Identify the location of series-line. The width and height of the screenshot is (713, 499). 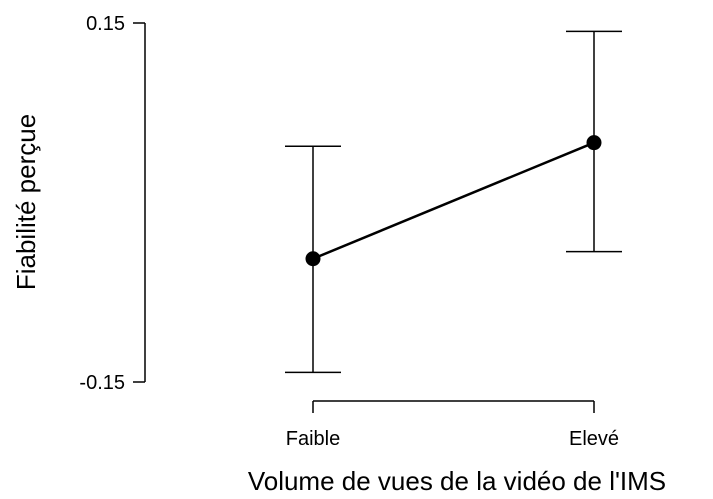
(453, 200).